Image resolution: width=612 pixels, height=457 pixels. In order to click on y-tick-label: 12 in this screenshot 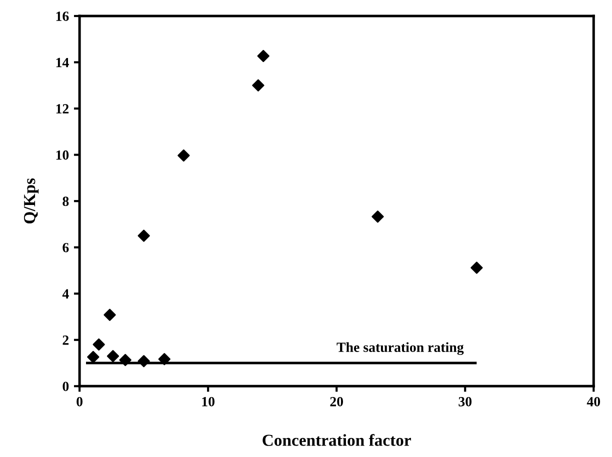, I will do `click(62, 109)`.